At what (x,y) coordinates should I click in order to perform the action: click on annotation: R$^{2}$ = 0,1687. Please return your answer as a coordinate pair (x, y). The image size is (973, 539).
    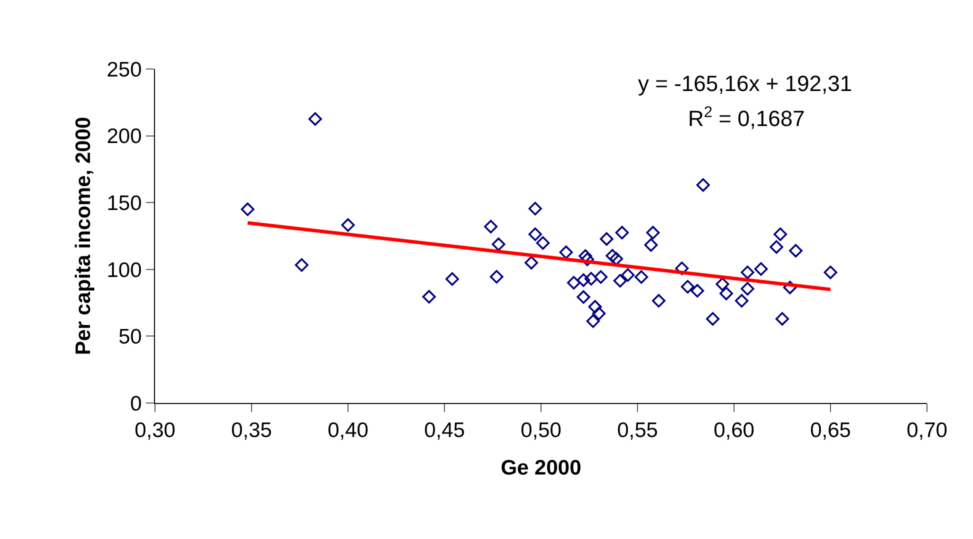
    Looking at the image, I should click on (746, 118).